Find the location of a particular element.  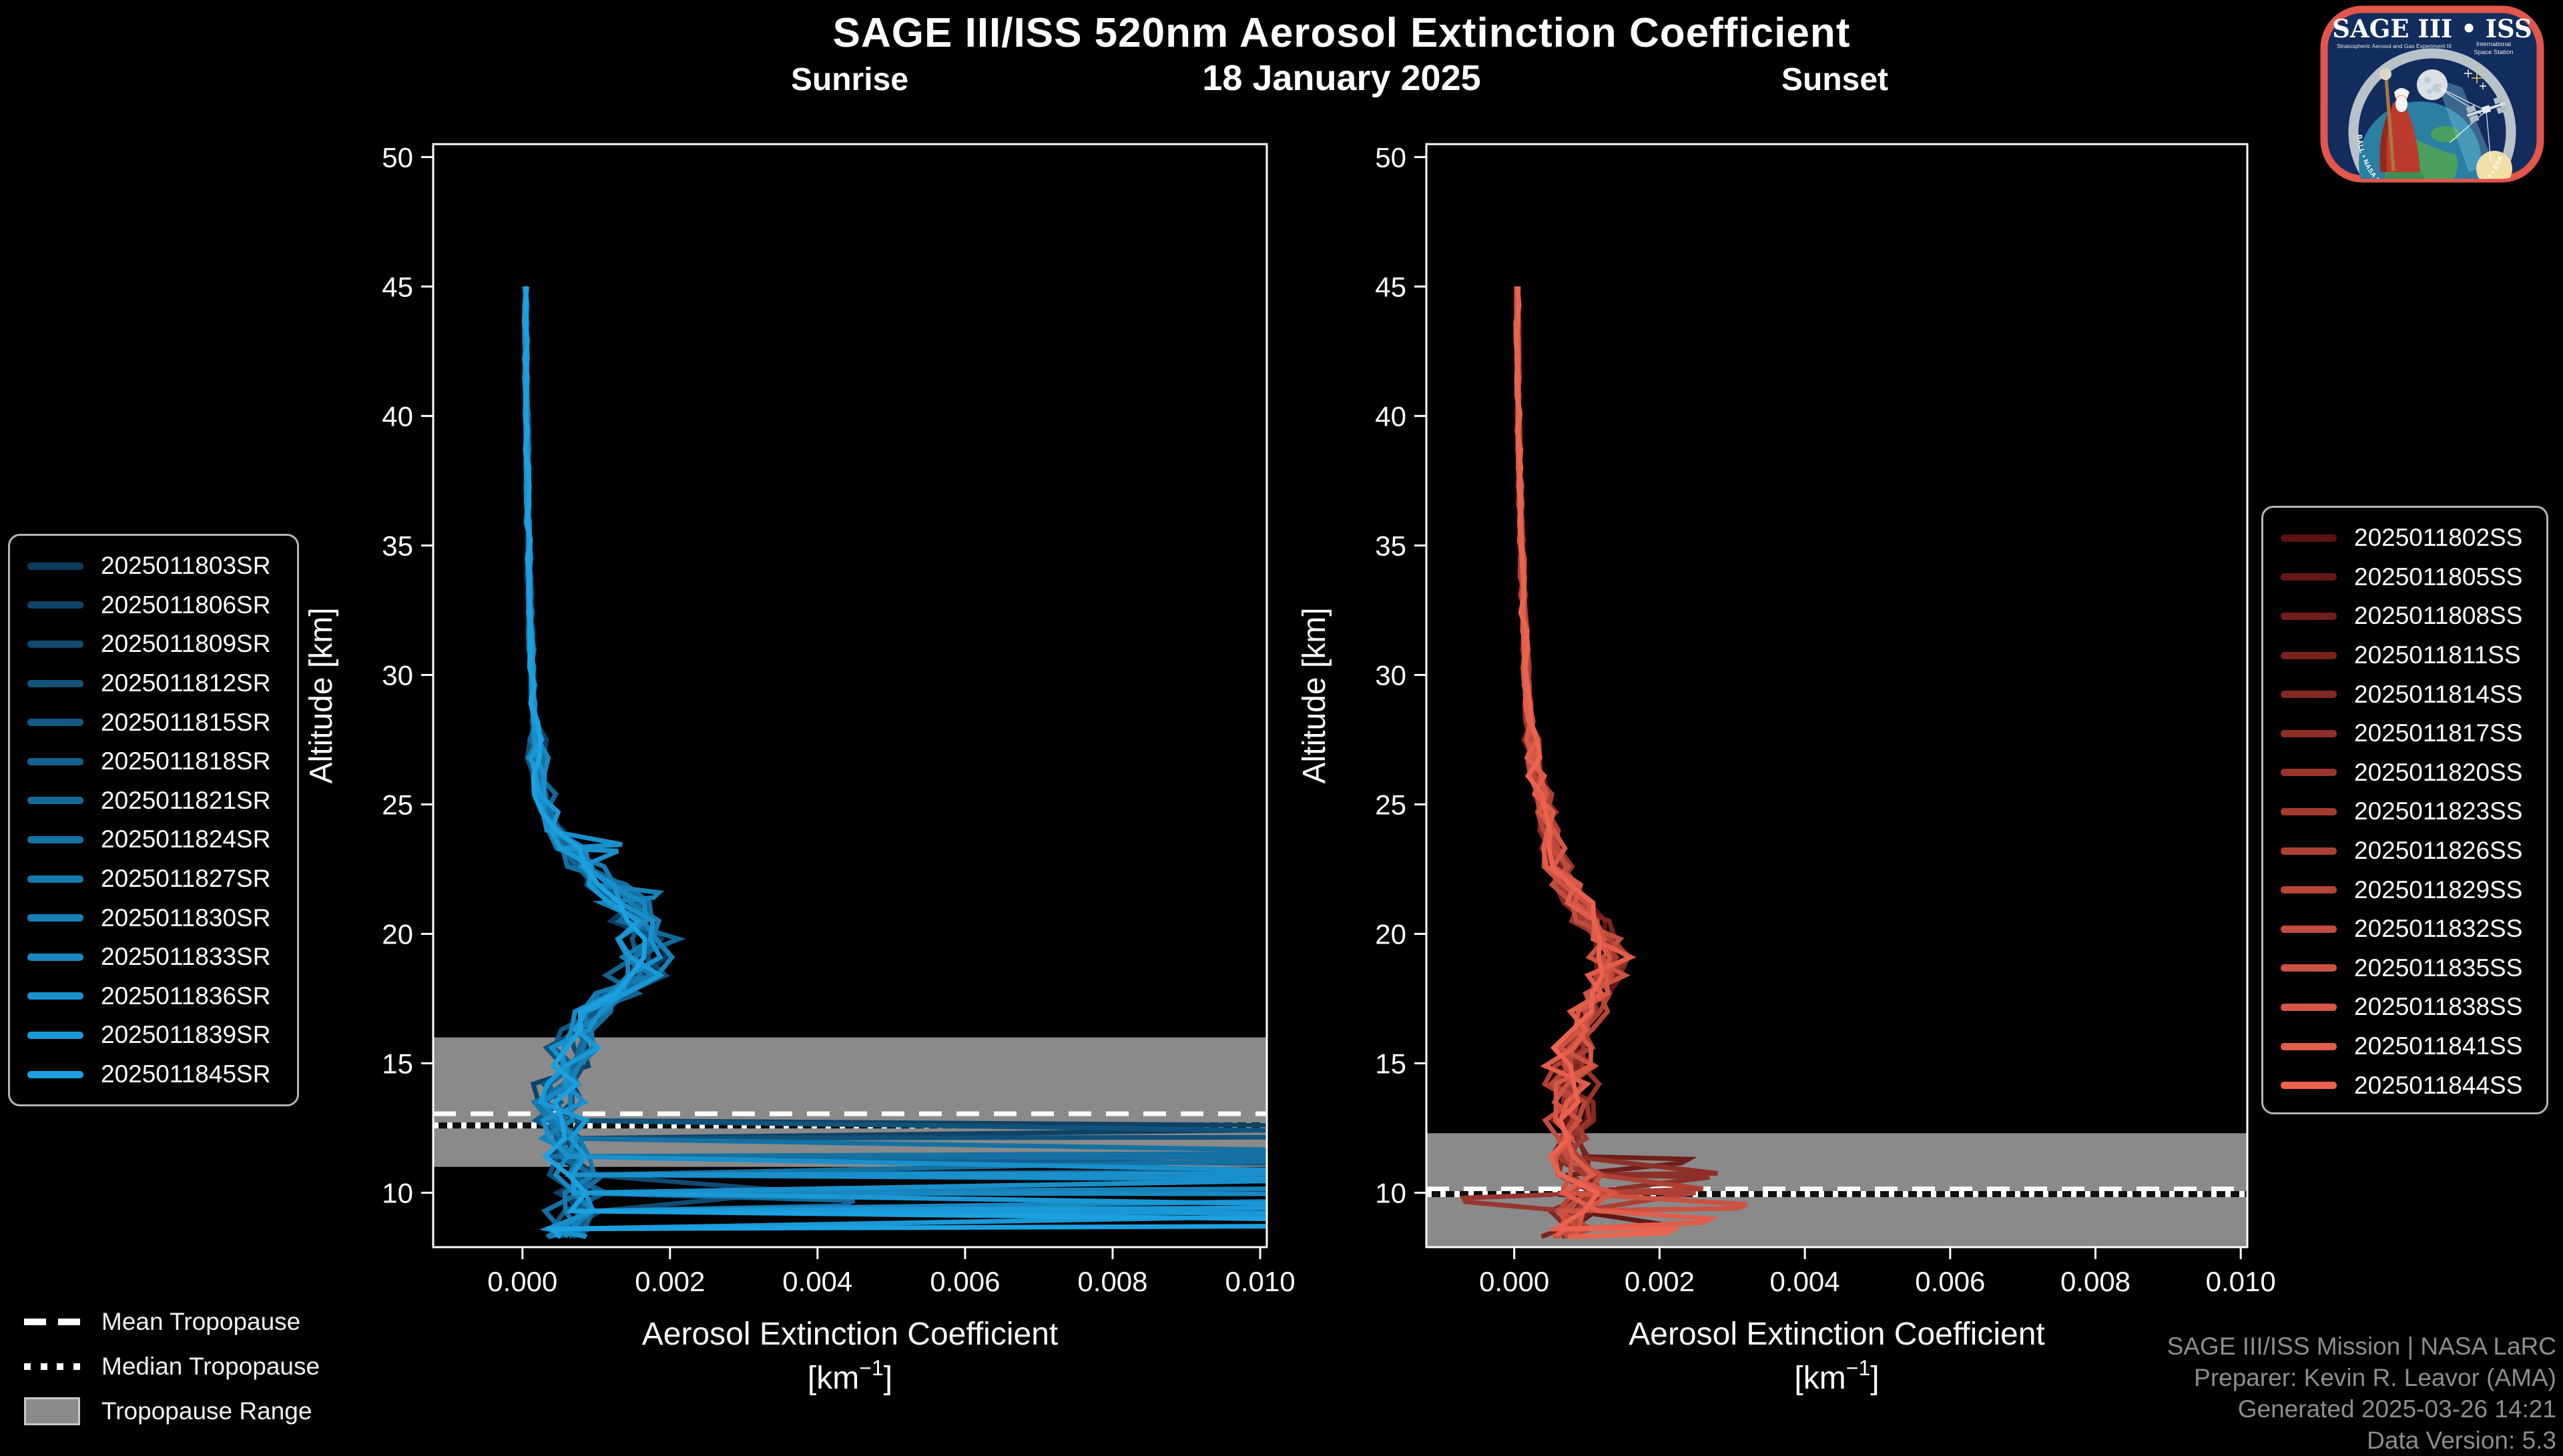

continent-shape is located at coordinates (2445, 134).